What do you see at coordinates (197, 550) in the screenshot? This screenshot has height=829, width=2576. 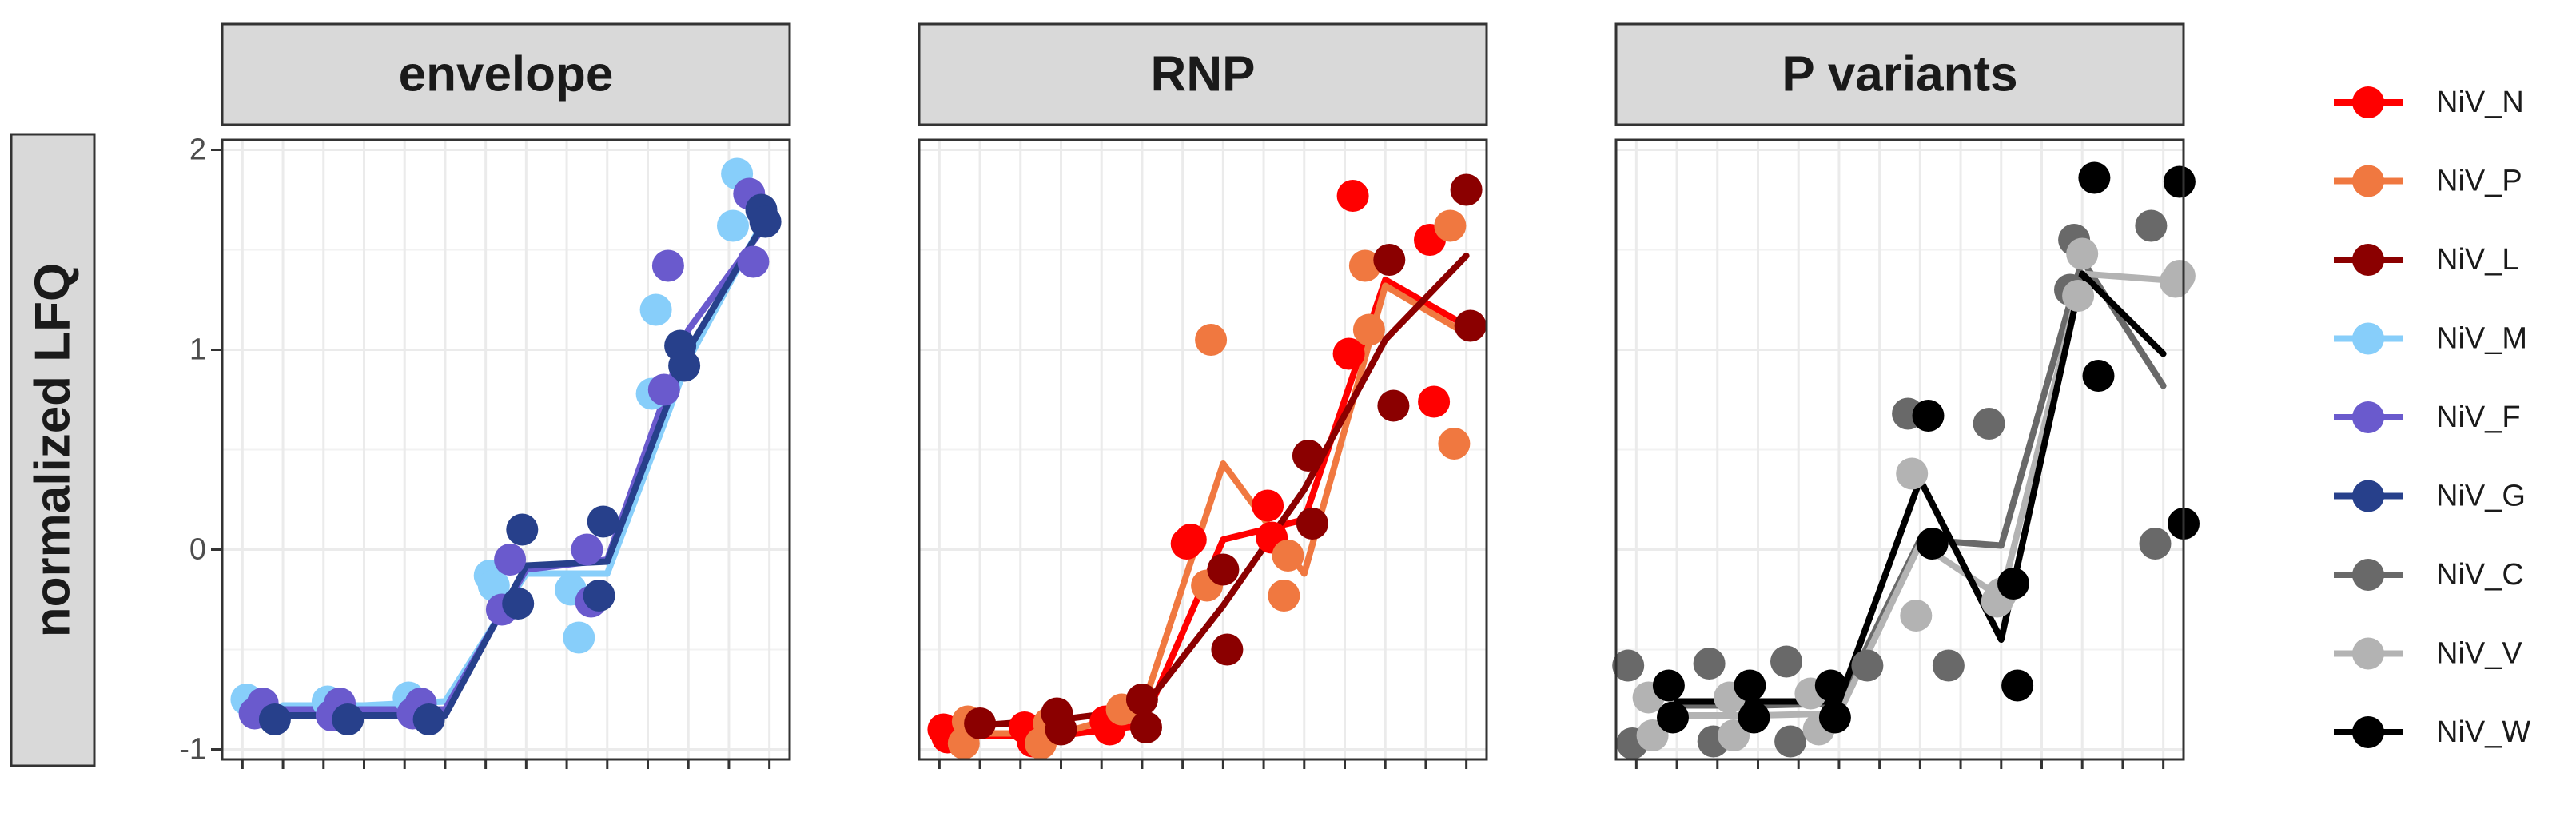 I see `y-tick-label: 0` at bounding box center [197, 550].